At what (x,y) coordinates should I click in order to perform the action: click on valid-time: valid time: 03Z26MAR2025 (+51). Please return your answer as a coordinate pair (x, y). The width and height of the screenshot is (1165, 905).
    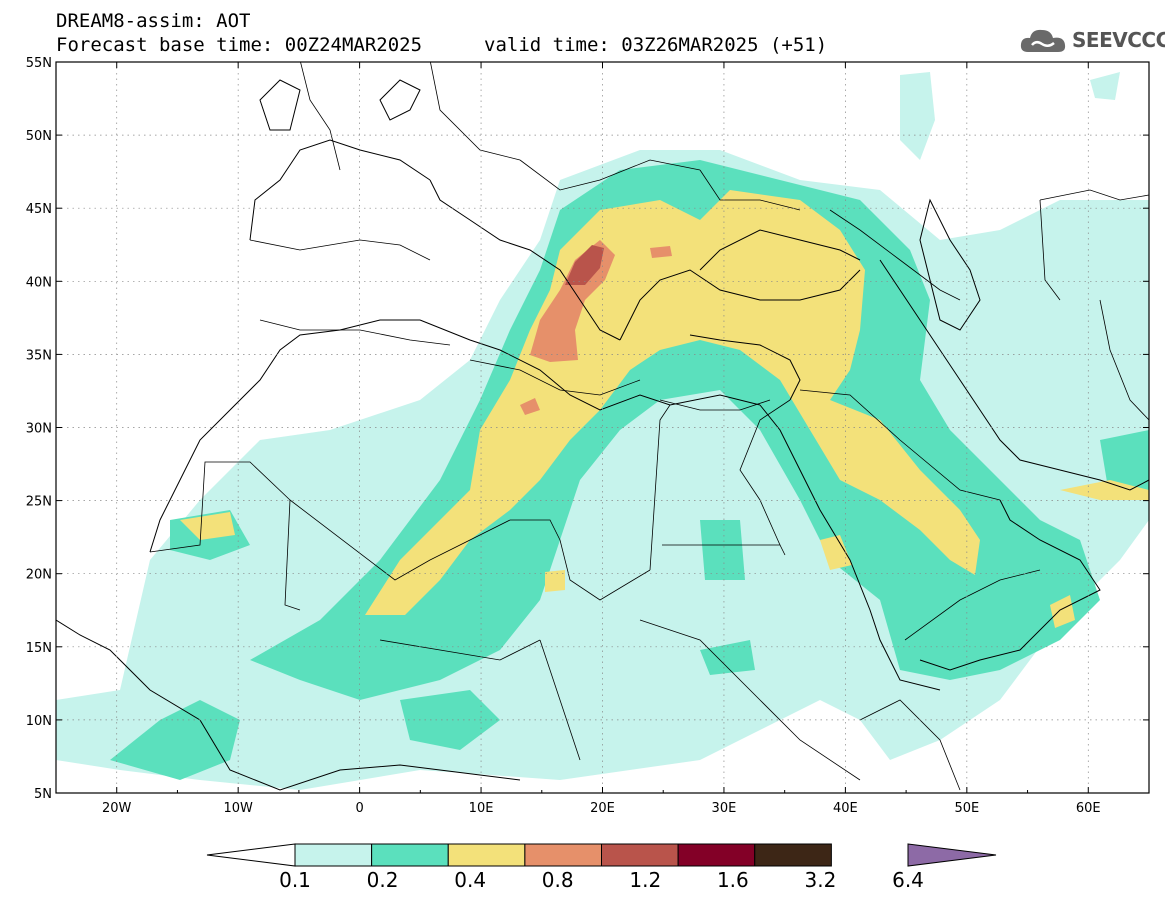
    Looking at the image, I should click on (656, 45).